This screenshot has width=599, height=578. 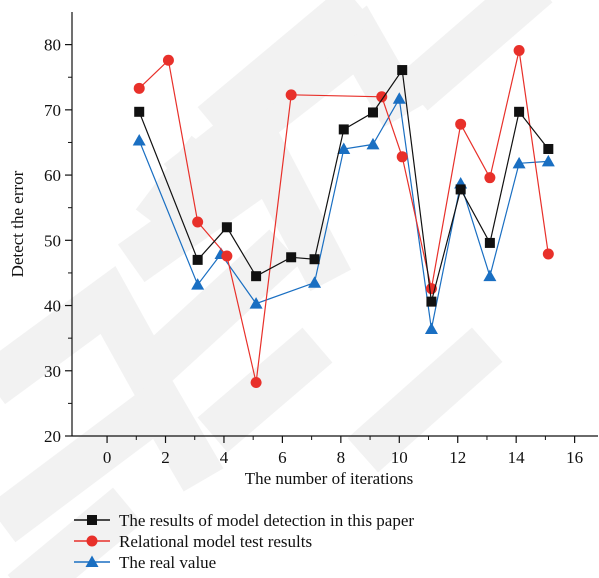 I want to click on y-tick-label: 50, so click(x=52, y=240).